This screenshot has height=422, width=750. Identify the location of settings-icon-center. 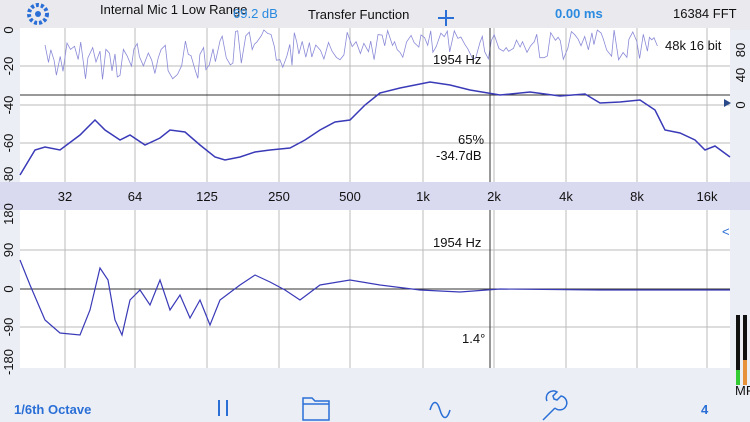
(38, 14).